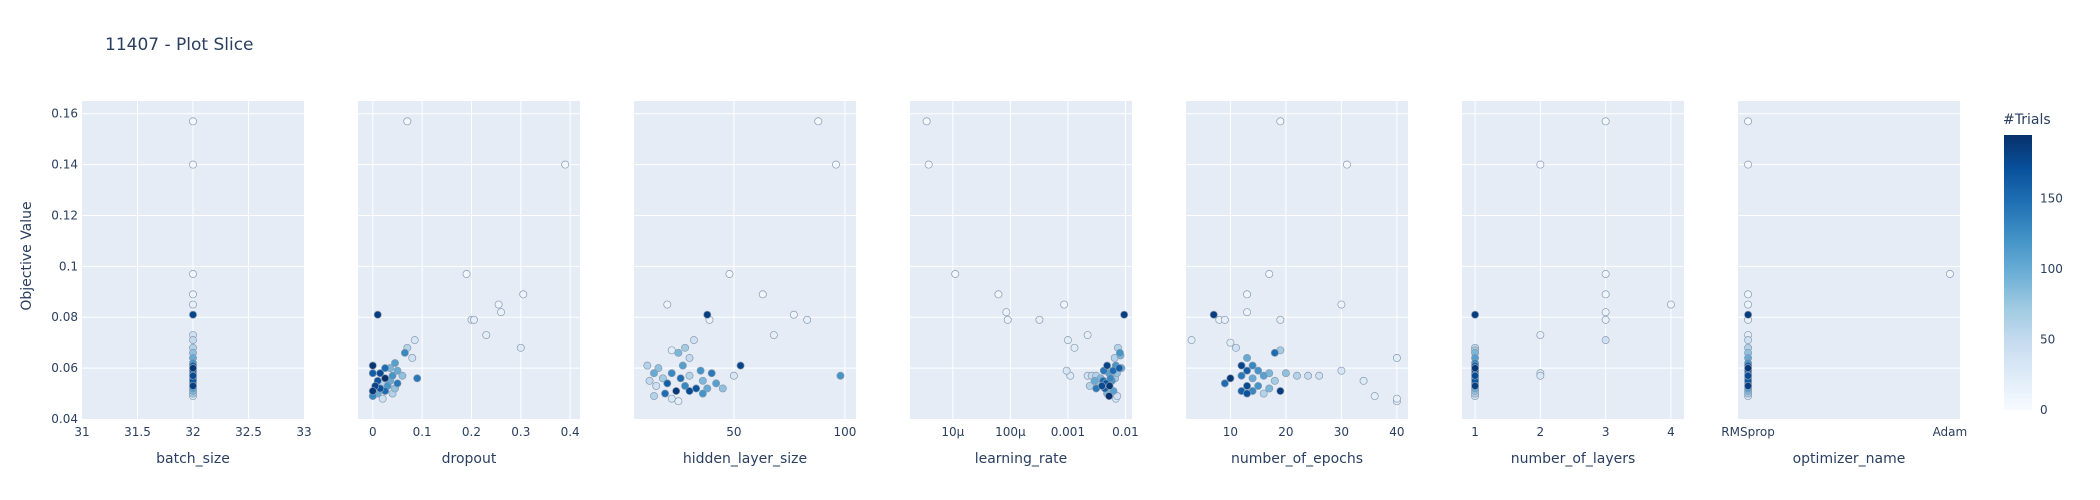  I want to click on x-axis-label: number_of_epochs, so click(1297, 459).